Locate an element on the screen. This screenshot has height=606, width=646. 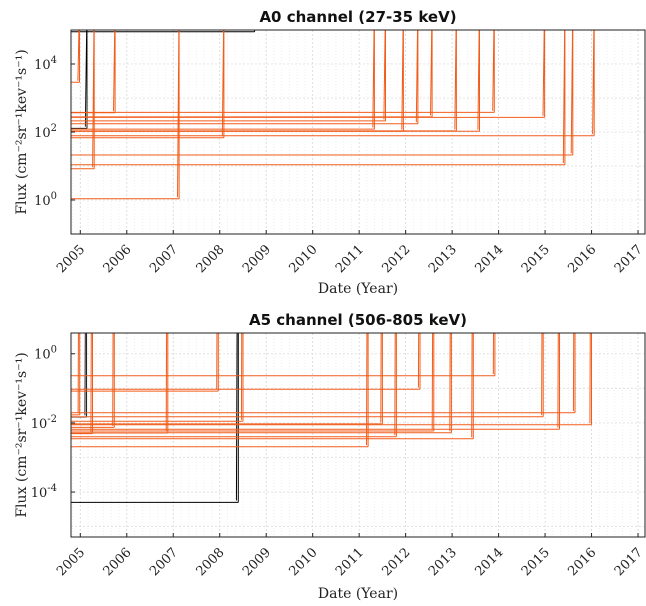
y-tick-label: 10² is located at coordinates (45, 132).